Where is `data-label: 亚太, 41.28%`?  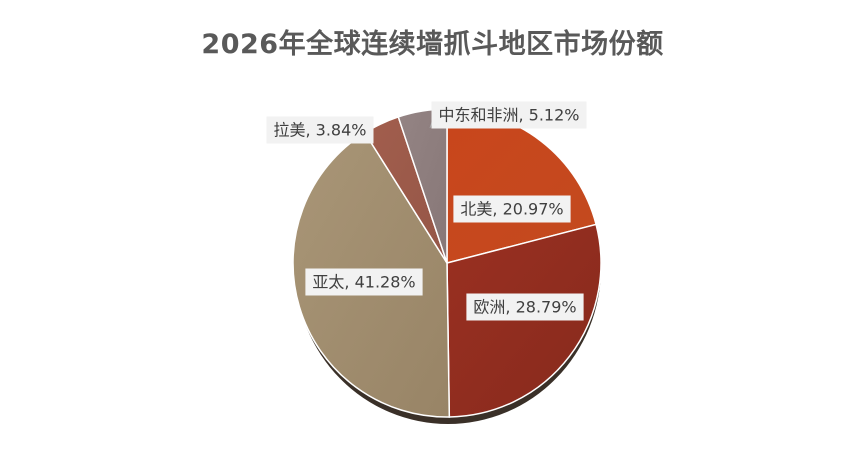
data-label: 亚太, 41.28% is located at coordinates (364, 282).